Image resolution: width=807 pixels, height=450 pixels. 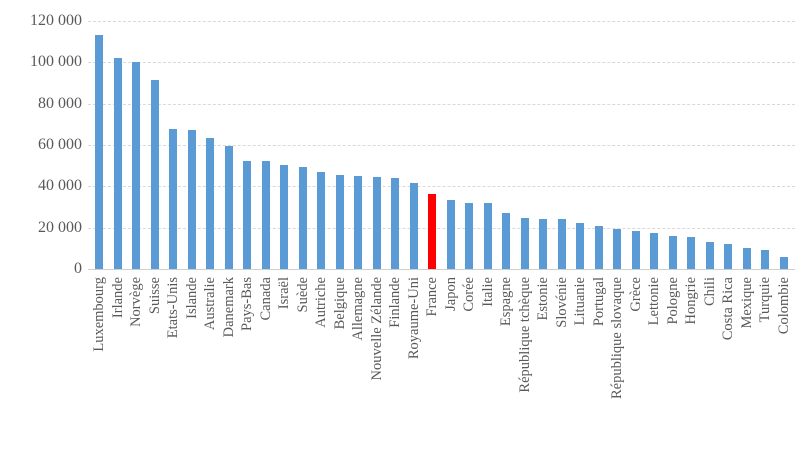 What do you see at coordinates (56, 62) in the screenshot?
I see `y-axis-tick-label: 100 000` at bounding box center [56, 62].